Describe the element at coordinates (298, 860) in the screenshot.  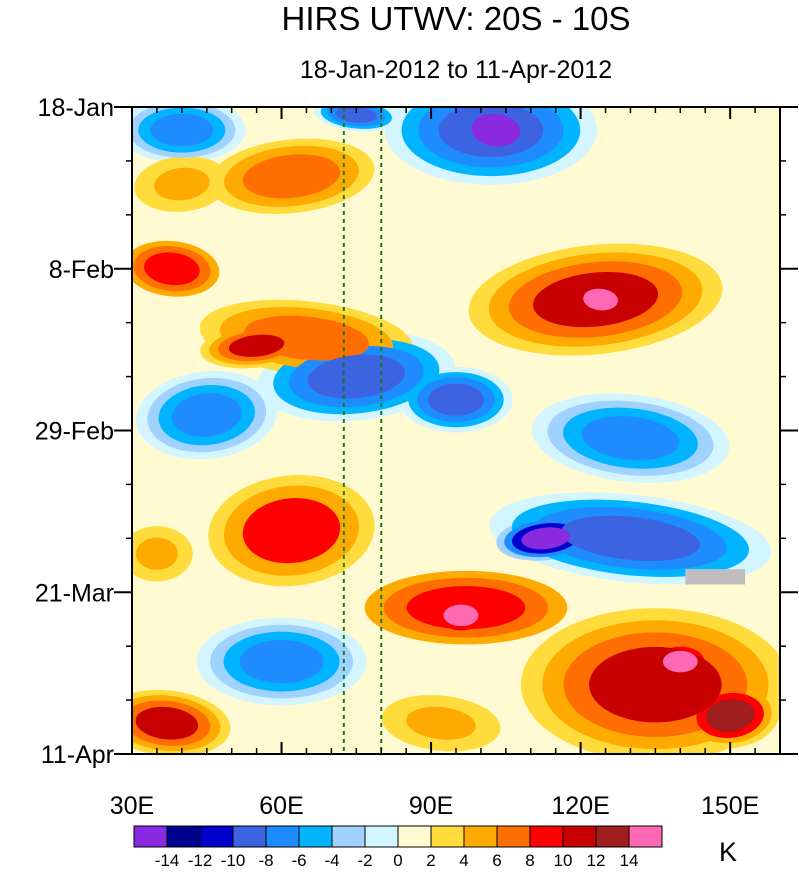
I see `colorbar-label: -6` at that location.